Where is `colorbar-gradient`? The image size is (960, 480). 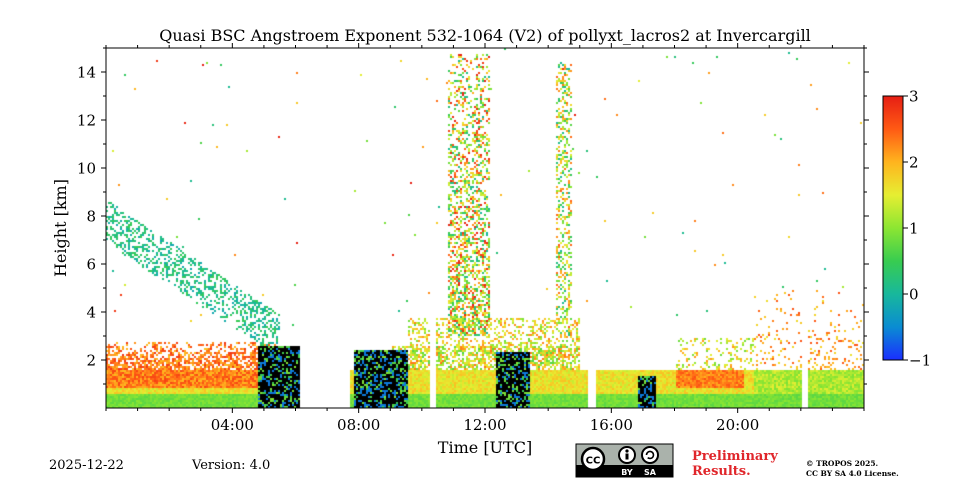
colorbar-gradient is located at coordinates (893, 228).